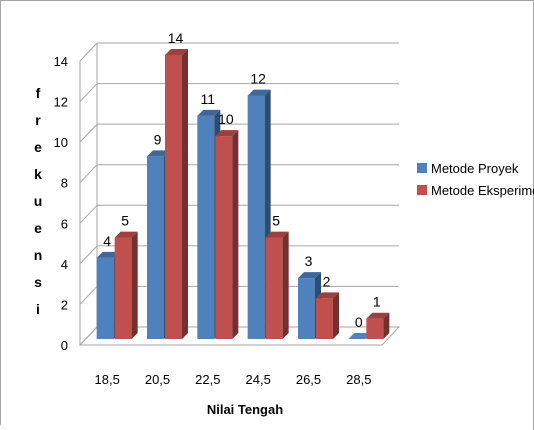  I want to click on y-tick-label: 6, so click(64, 223).